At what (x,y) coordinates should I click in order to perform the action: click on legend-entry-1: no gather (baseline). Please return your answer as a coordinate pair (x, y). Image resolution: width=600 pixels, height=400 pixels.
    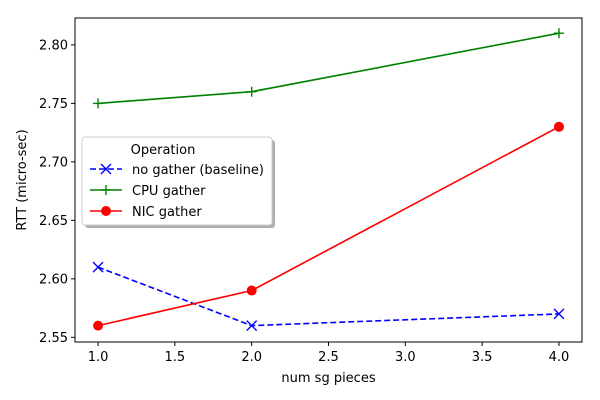
    Looking at the image, I should click on (198, 170).